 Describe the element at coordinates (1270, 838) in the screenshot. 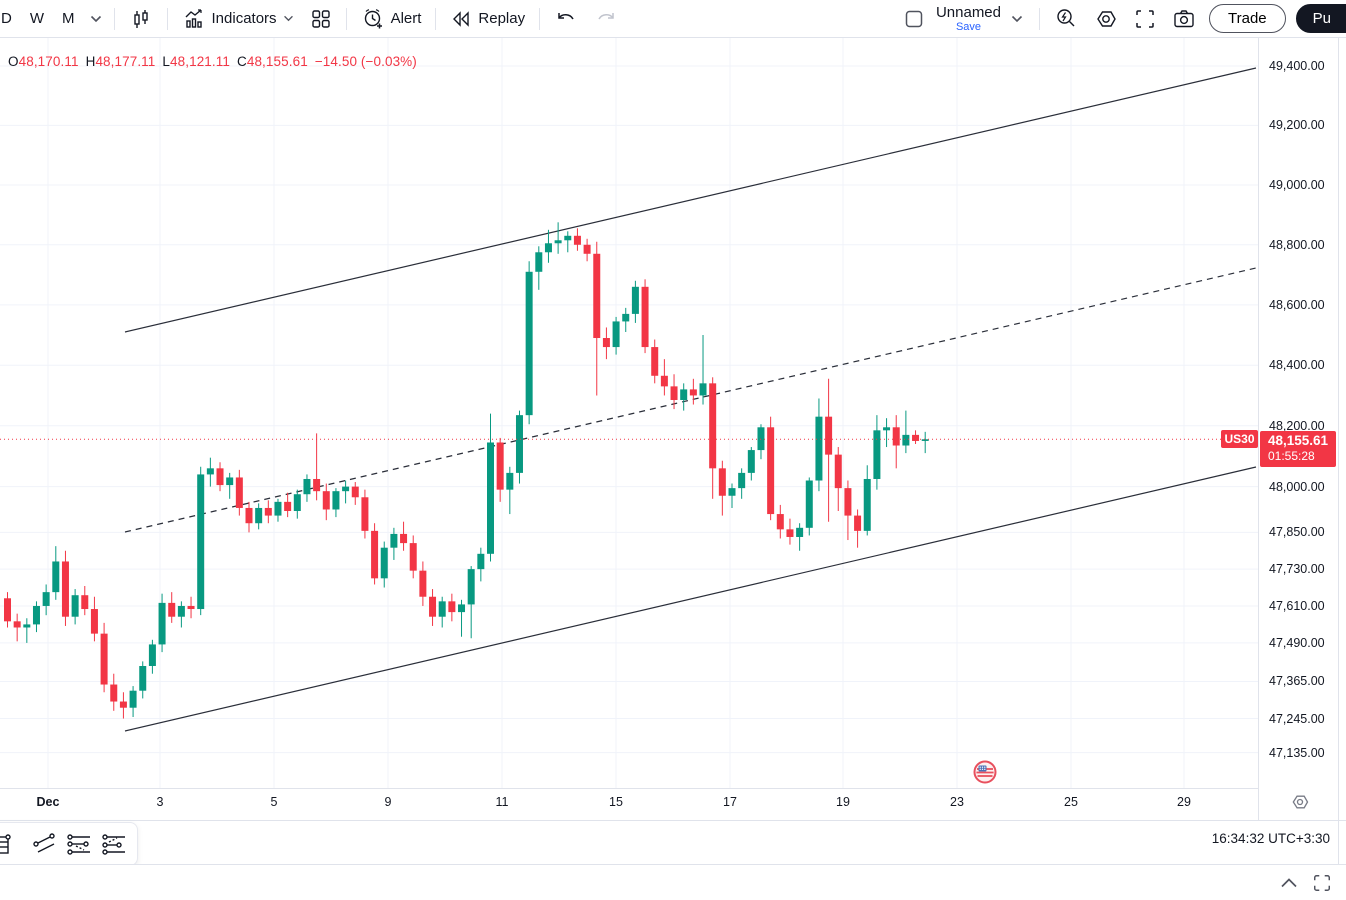

I see `session-clock: 16:34:32 UTC+3:30` at that location.